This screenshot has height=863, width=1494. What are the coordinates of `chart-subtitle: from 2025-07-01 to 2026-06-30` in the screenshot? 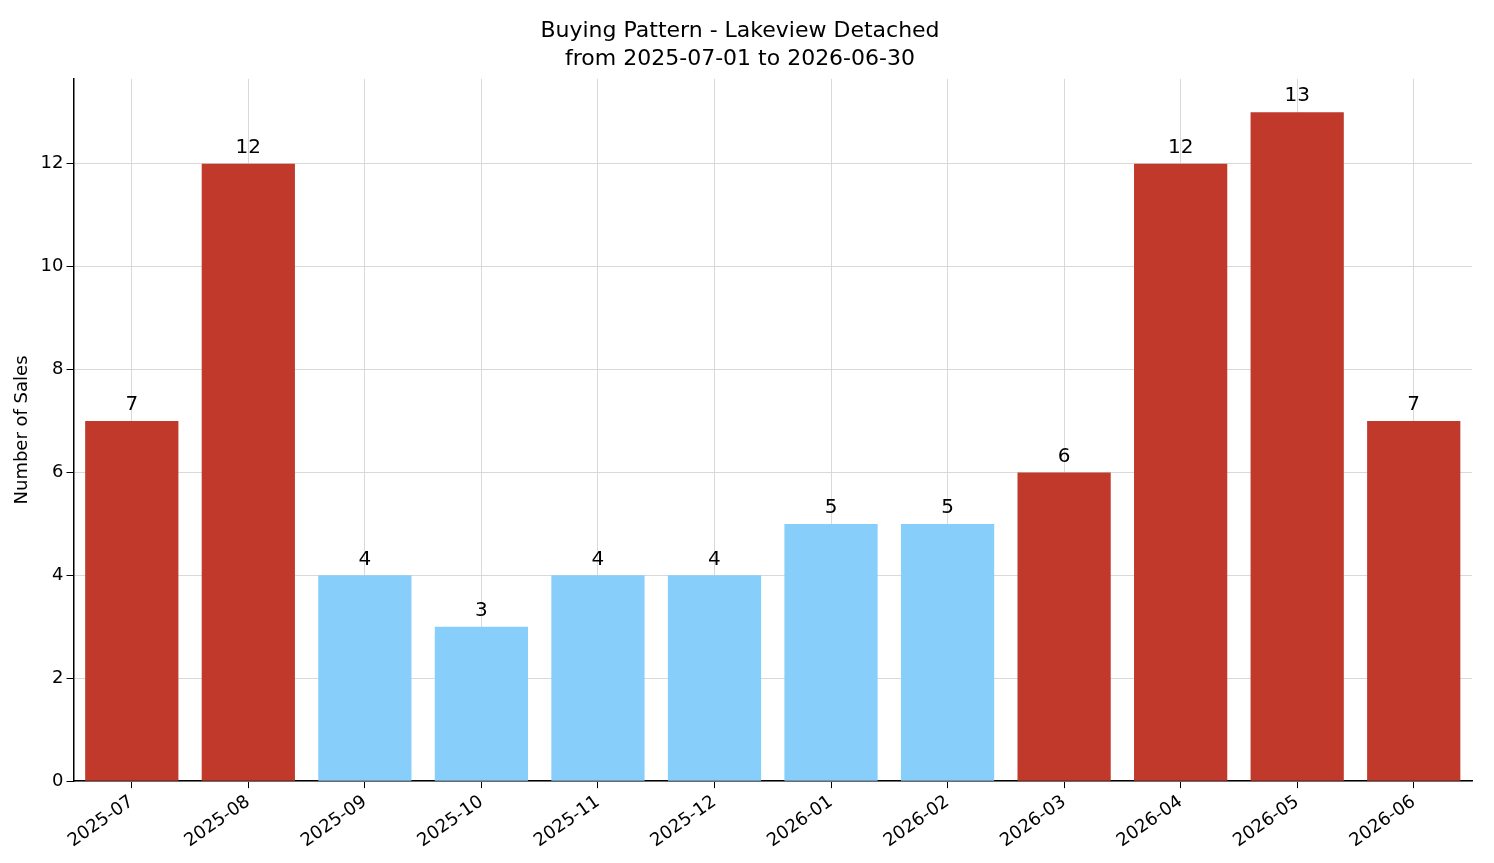 It's located at (740, 58).